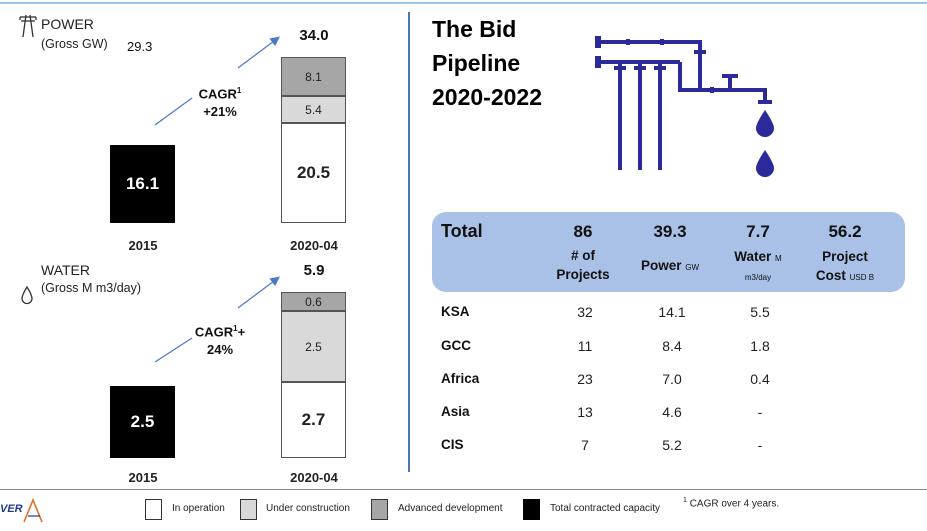 This screenshot has width=927, height=531. What do you see at coordinates (760, 312) in the screenshot?
I see `row-ksa-water: 5.5` at bounding box center [760, 312].